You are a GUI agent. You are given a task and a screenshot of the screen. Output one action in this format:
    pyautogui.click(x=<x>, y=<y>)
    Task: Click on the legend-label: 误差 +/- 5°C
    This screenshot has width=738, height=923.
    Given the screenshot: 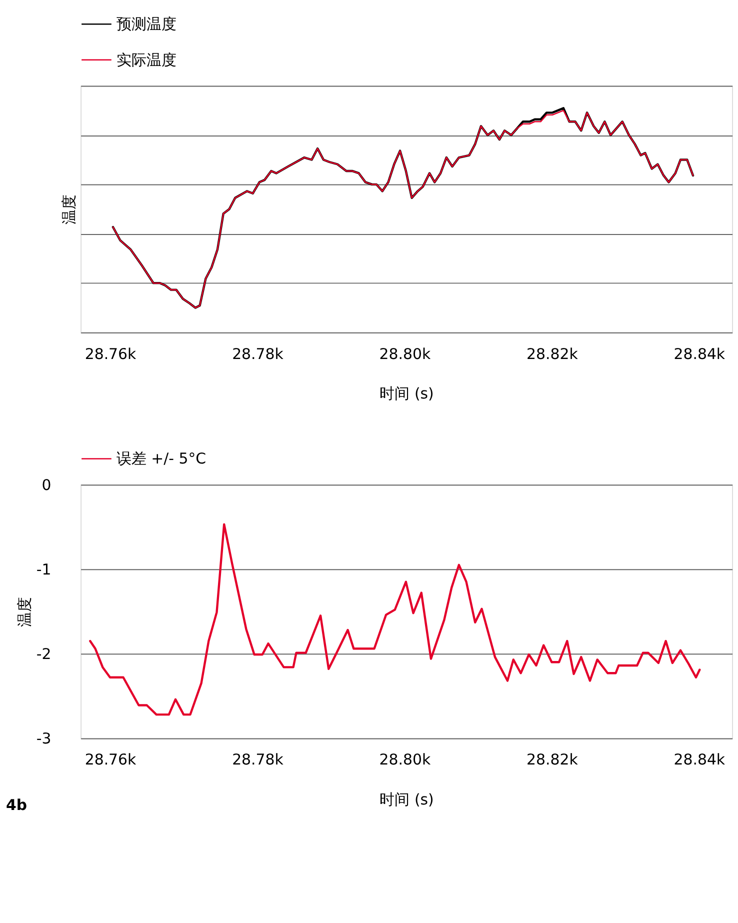 What is the action you would take?
    pyautogui.click(x=161, y=459)
    